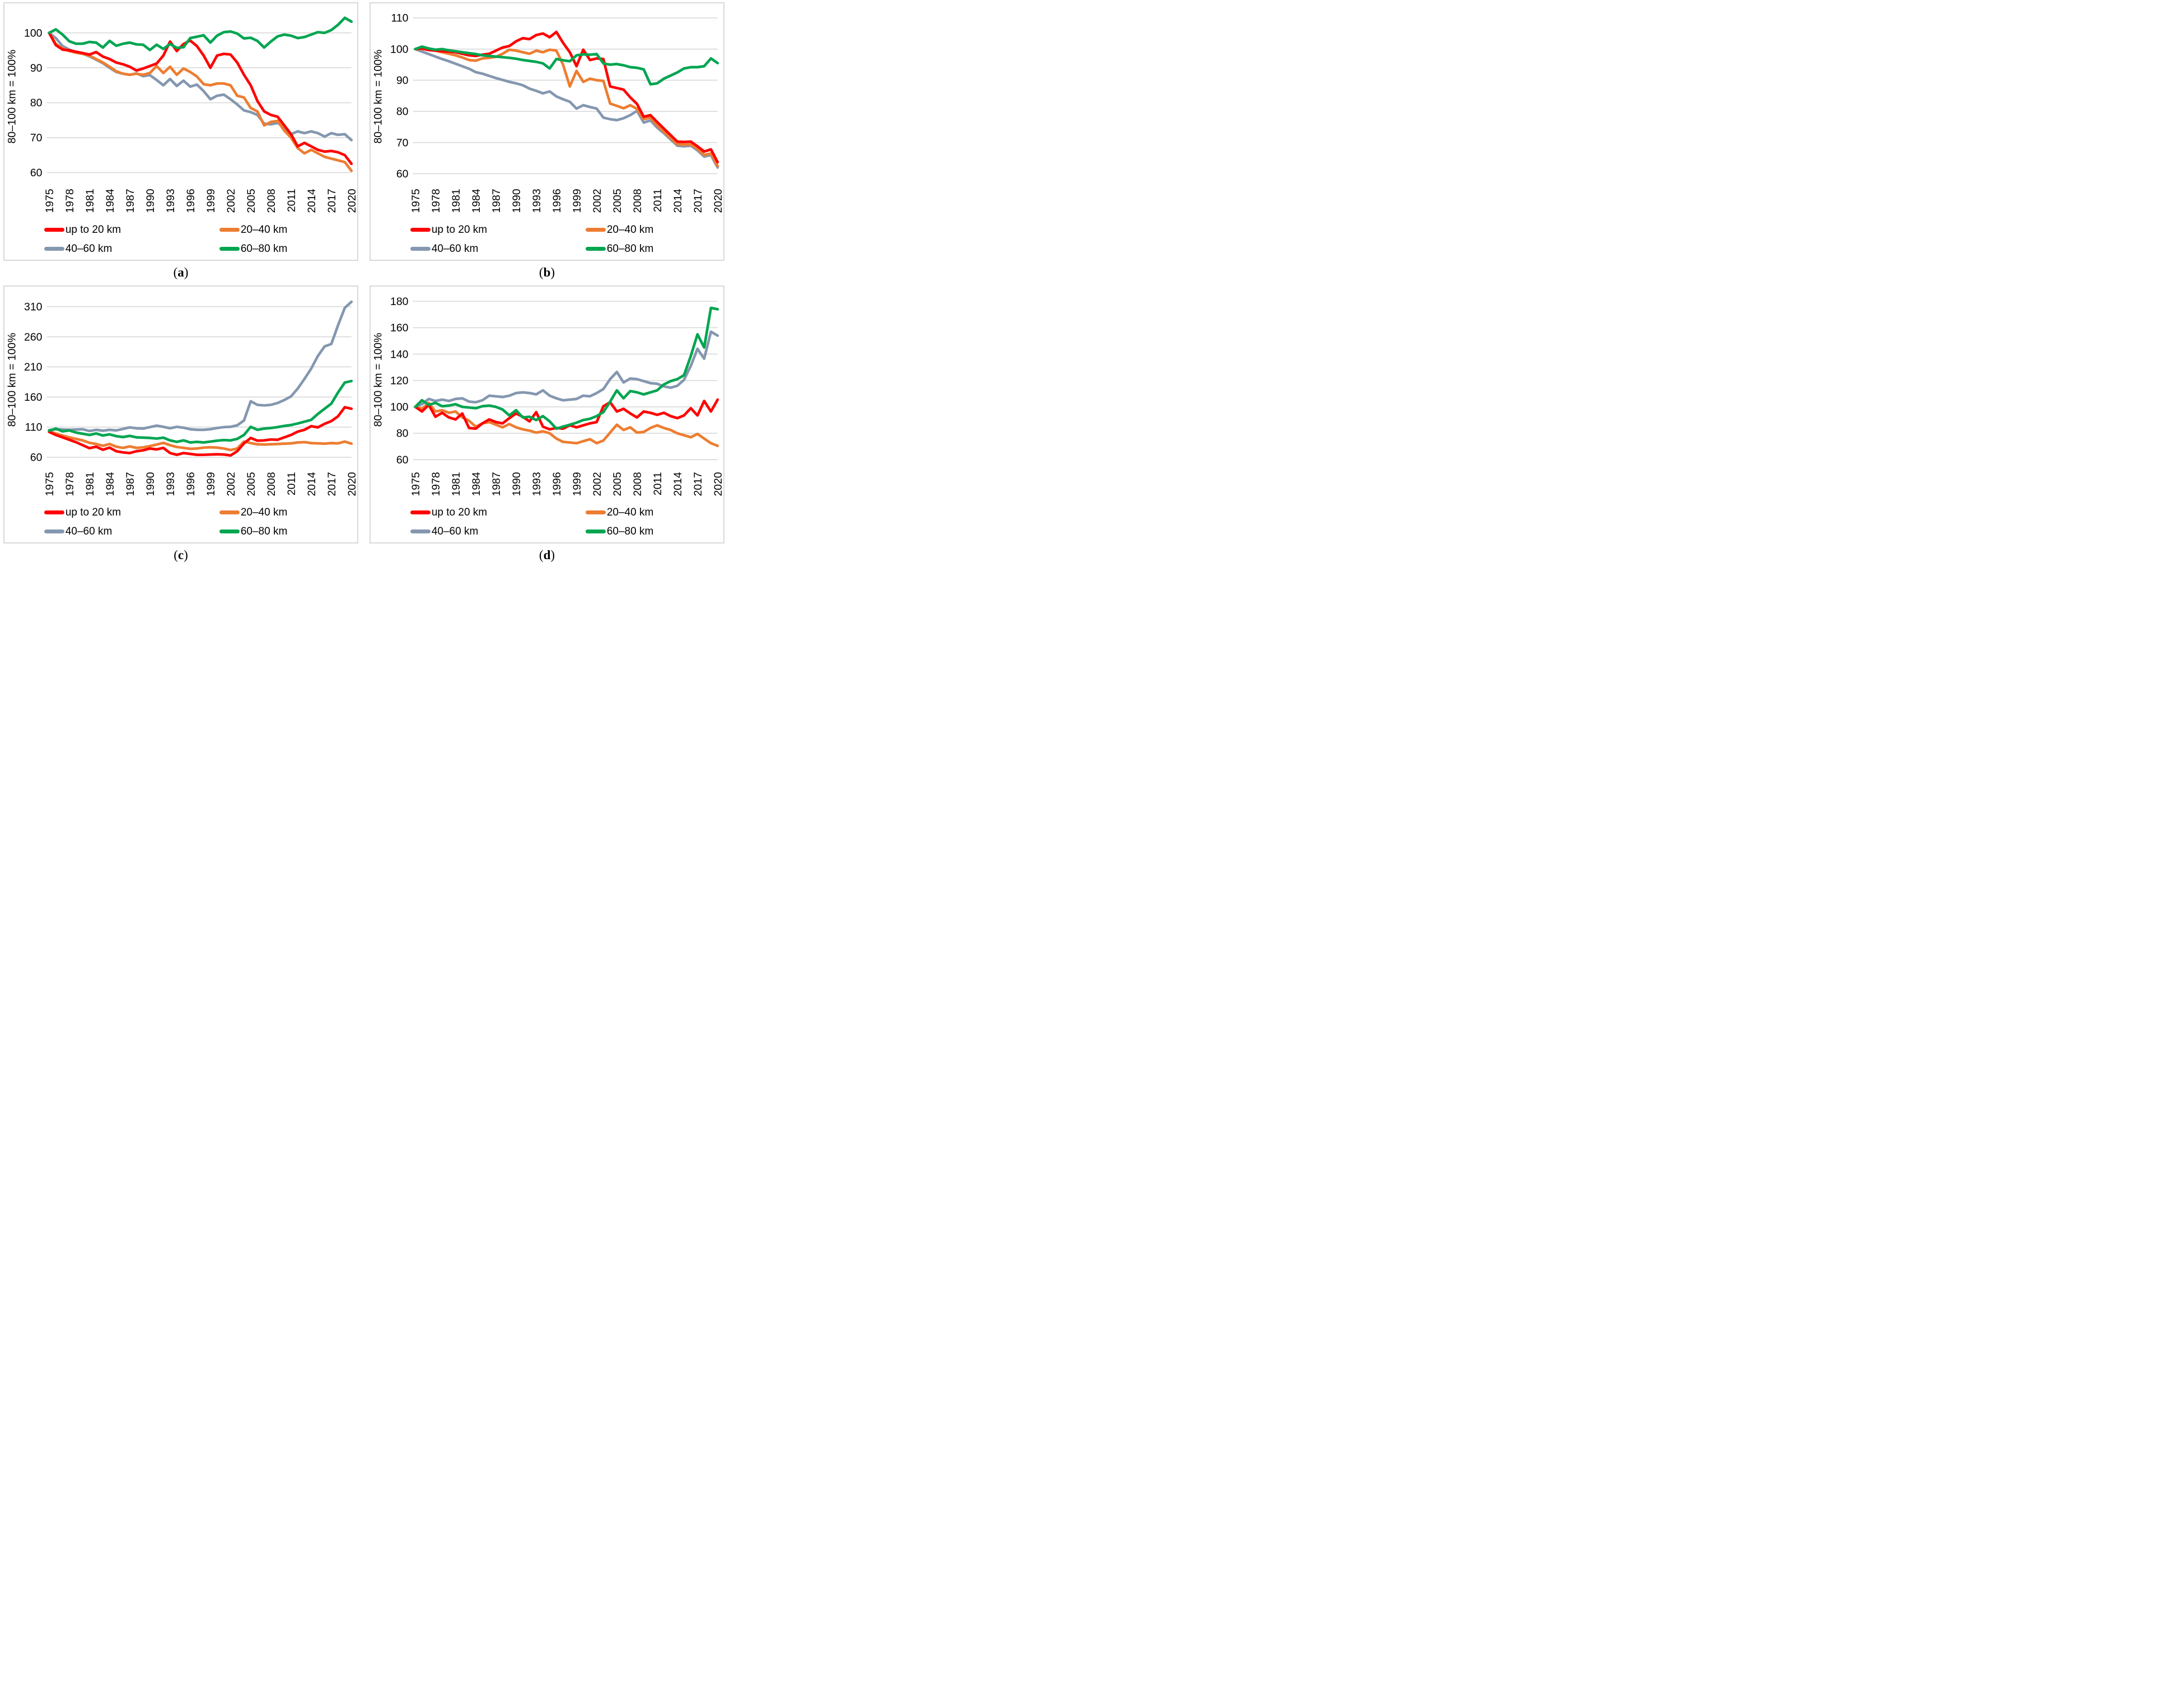 This screenshot has width=2184, height=1701. I want to click on caption-a-open: (, so click(175, 272).